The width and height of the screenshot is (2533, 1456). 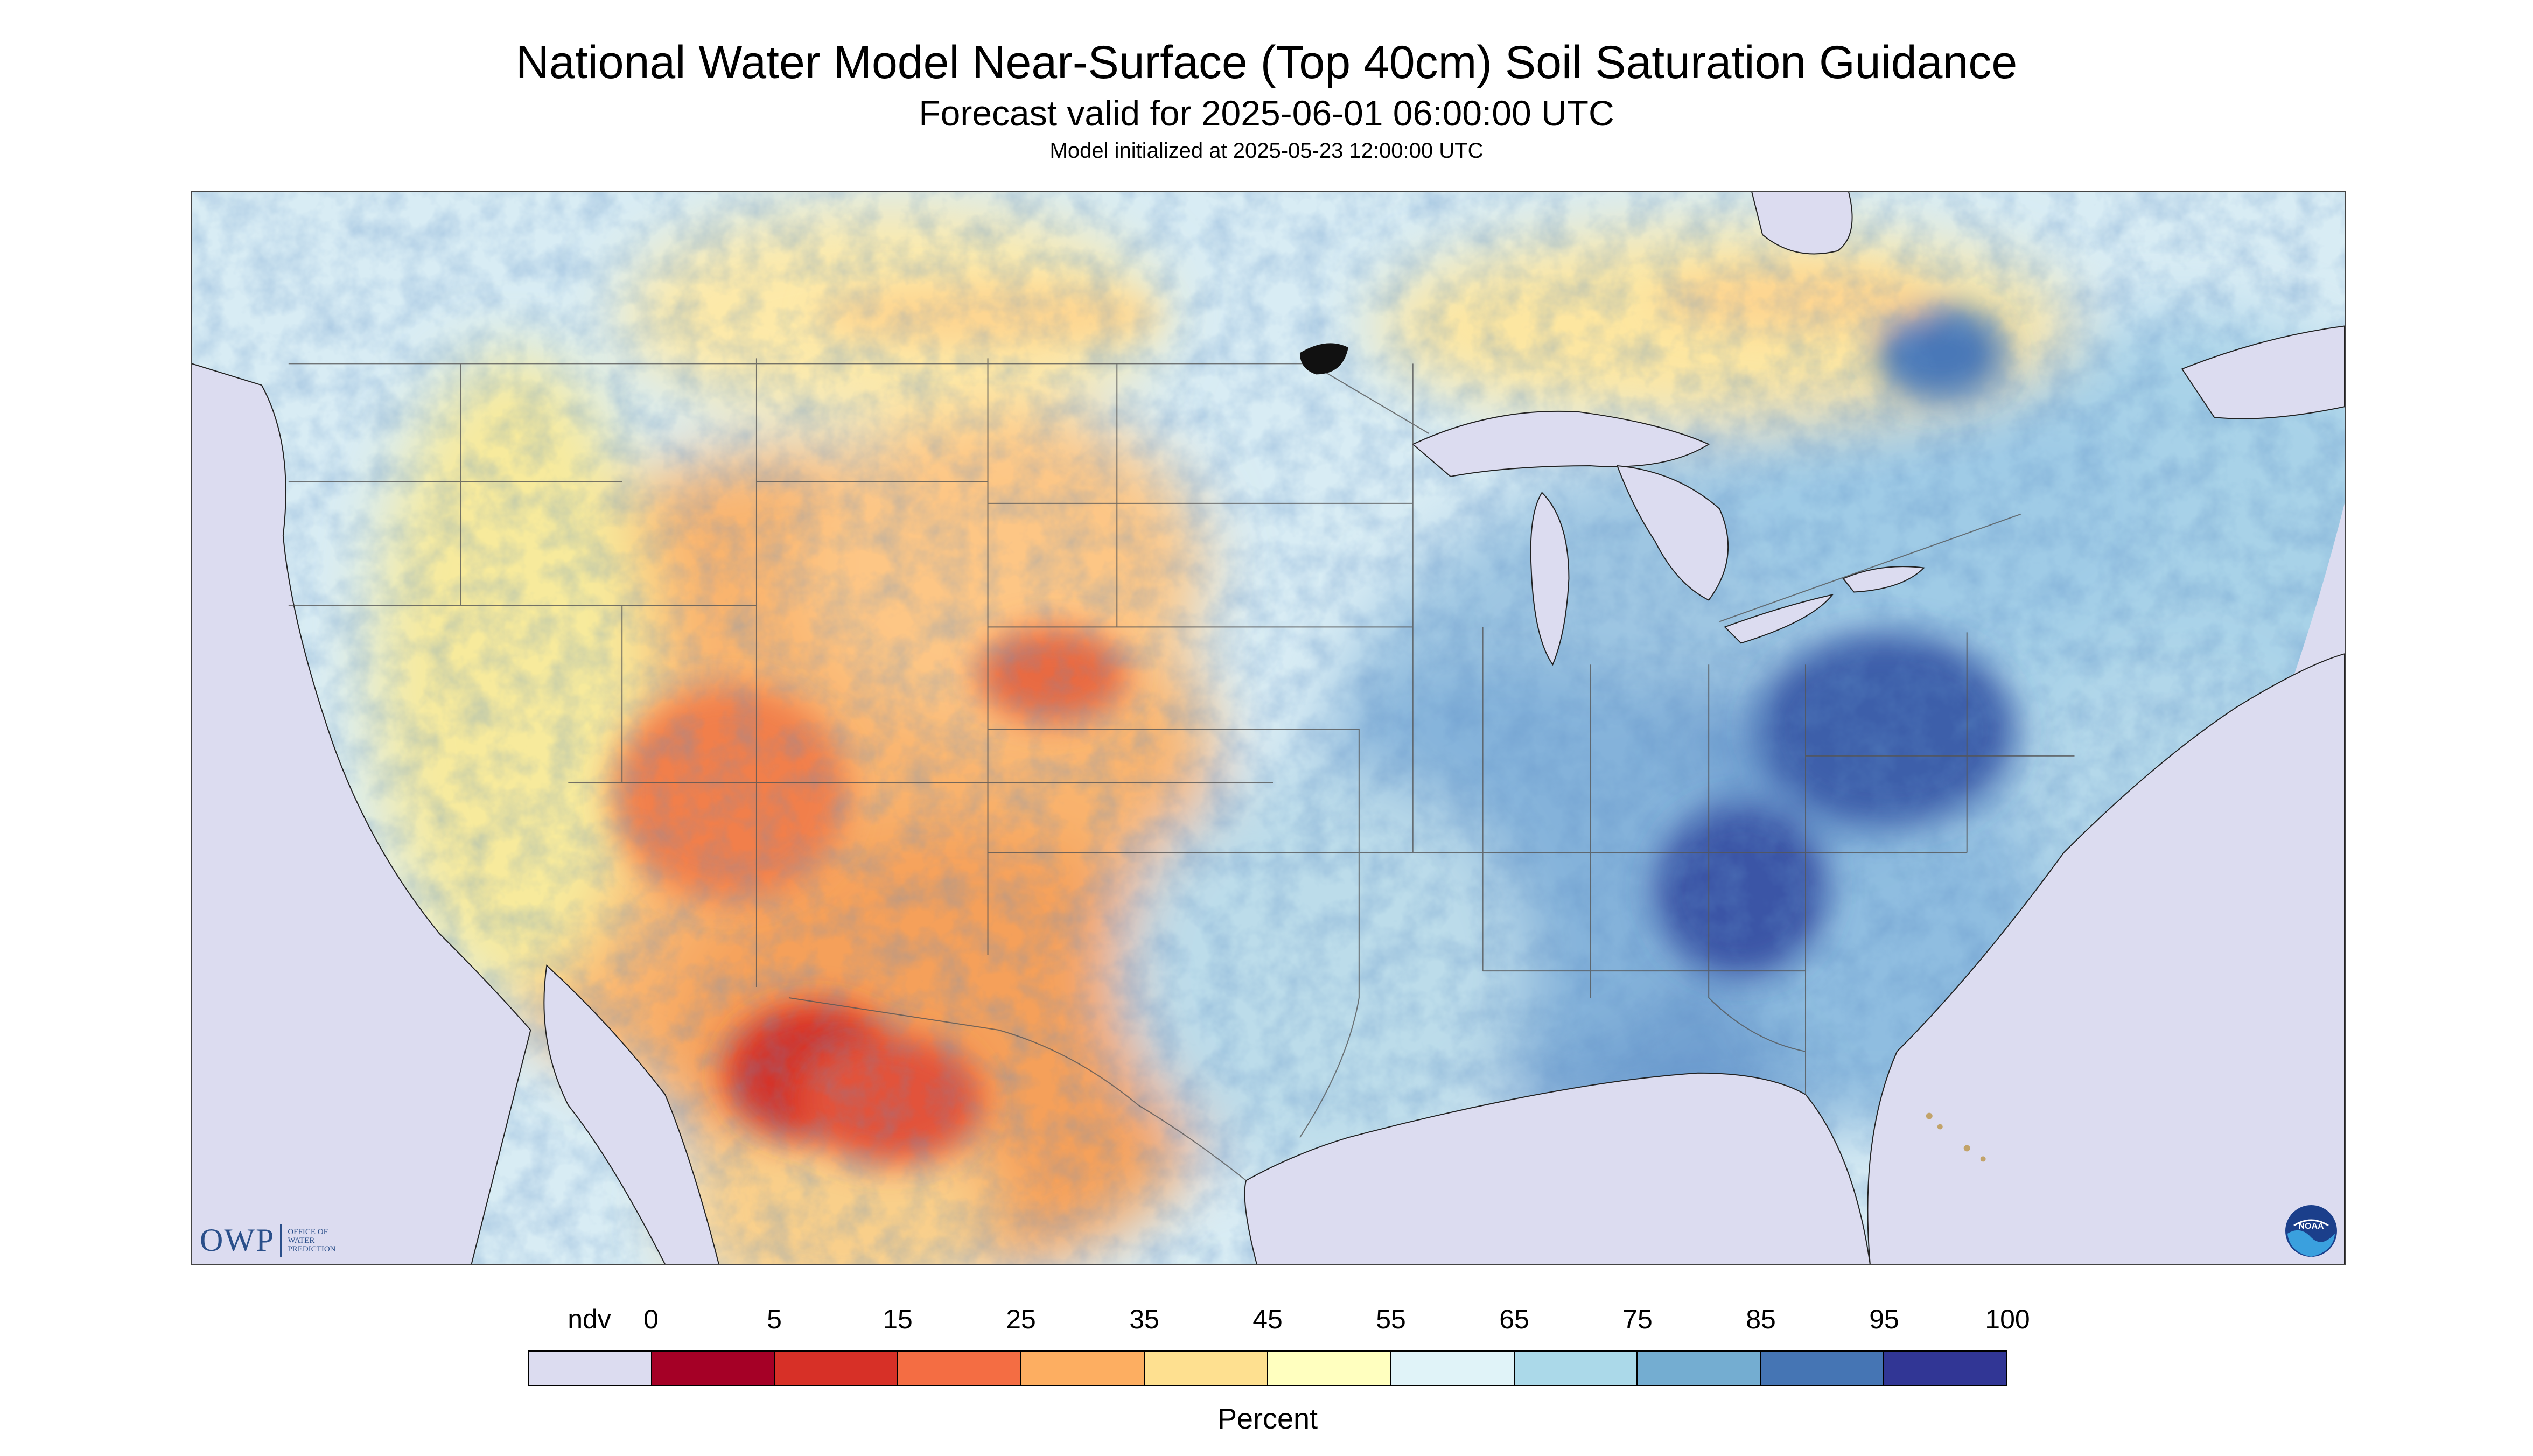 What do you see at coordinates (238, 1240) in the screenshot?
I see `owp-logo-text: OWP` at bounding box center [238, 1240].